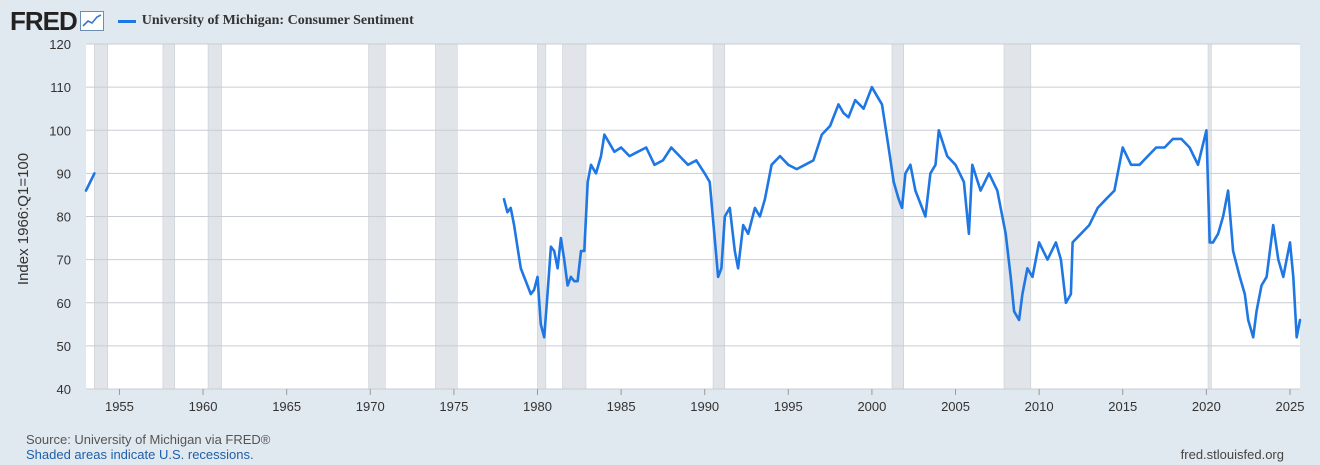  I want to click on fred-logo: FRED, so click(44, 20).